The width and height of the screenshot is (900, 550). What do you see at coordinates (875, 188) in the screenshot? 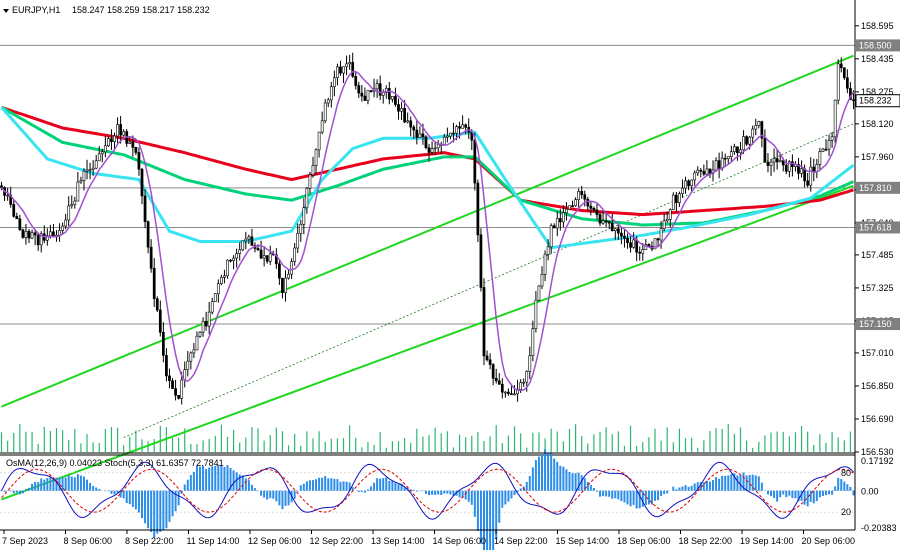
I see `price-level-label: 157.810` at bounding box center [875, 188].